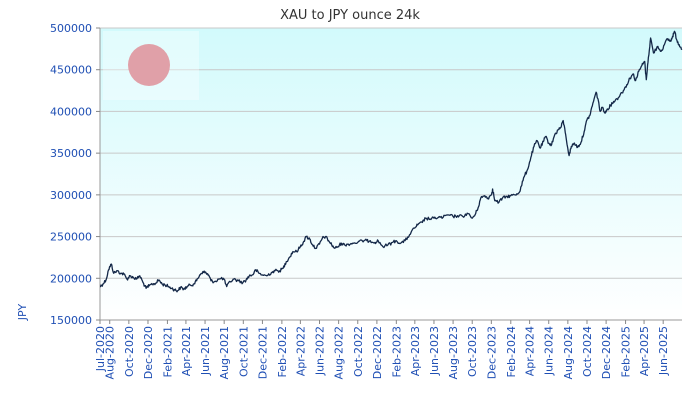 The width and height of the screenshot is (700, 400). I want to click on currency-flag, so click(151, 65).